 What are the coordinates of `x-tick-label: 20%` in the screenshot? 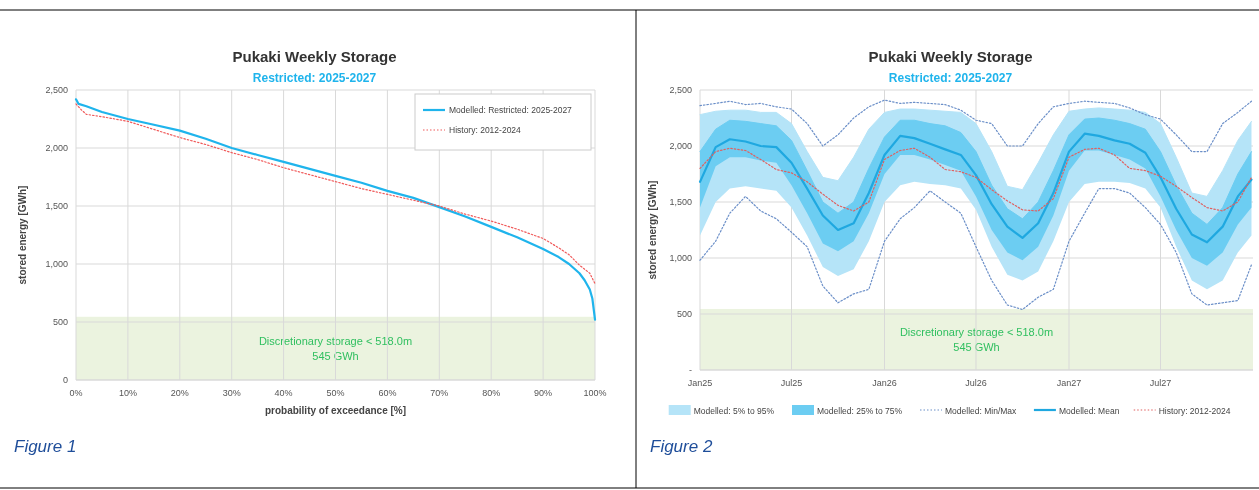 It's located at (179, 393).